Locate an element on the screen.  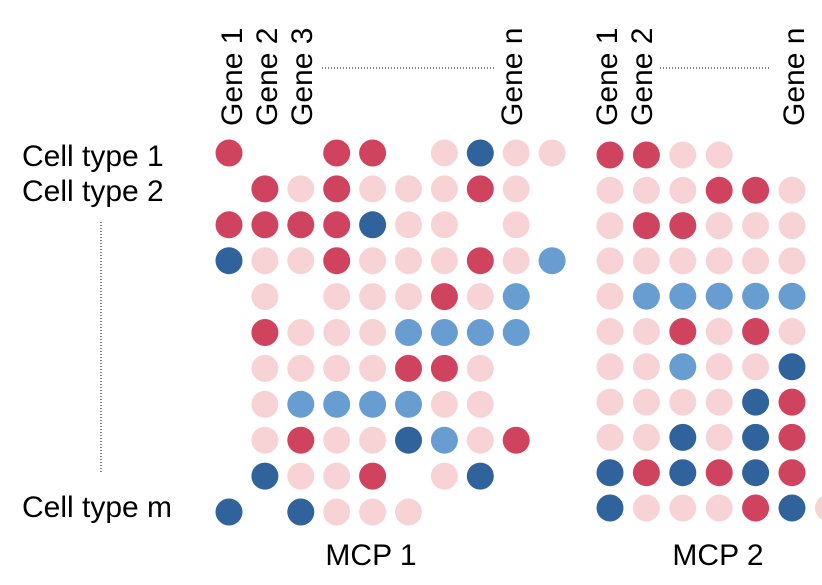
dot-strong-red-p1-r1-c4 is located at coordinates (337, 153).